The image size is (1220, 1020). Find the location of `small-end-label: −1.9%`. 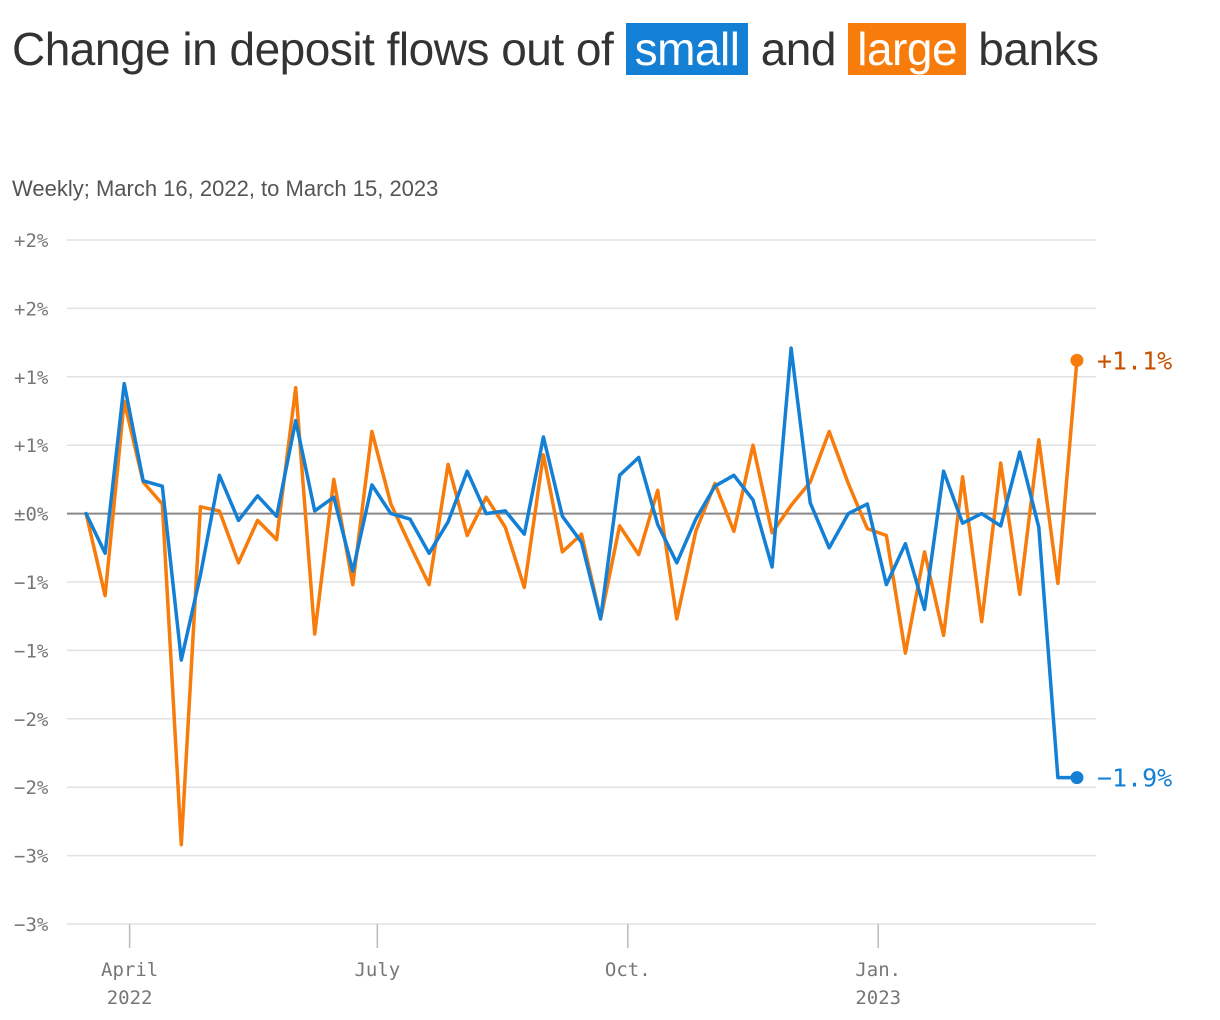

small-end-label: −1.9% is located at coordinates (1134, 778).